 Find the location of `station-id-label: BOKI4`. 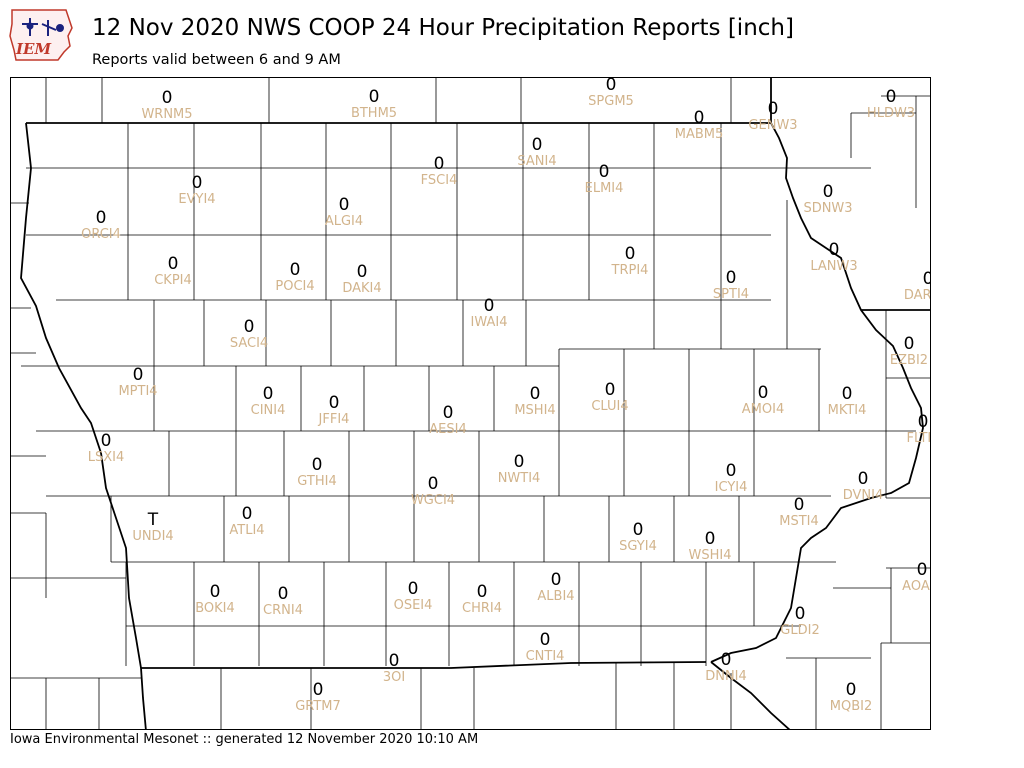

station-id-label: BOKI4 is located at coordinates (215, 608).